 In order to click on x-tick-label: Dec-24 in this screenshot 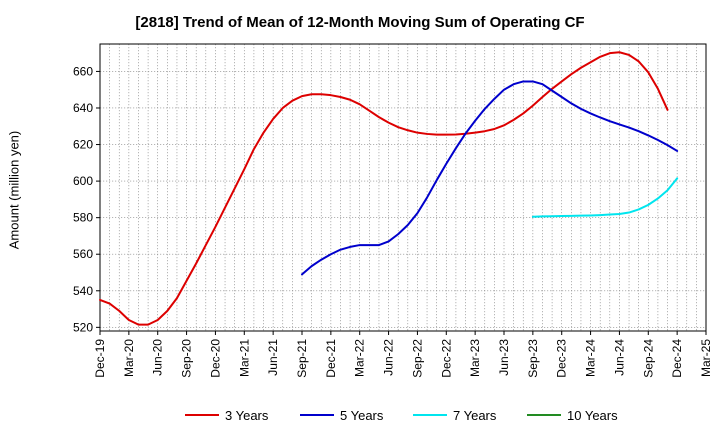, I will do `click(677, 358)`.